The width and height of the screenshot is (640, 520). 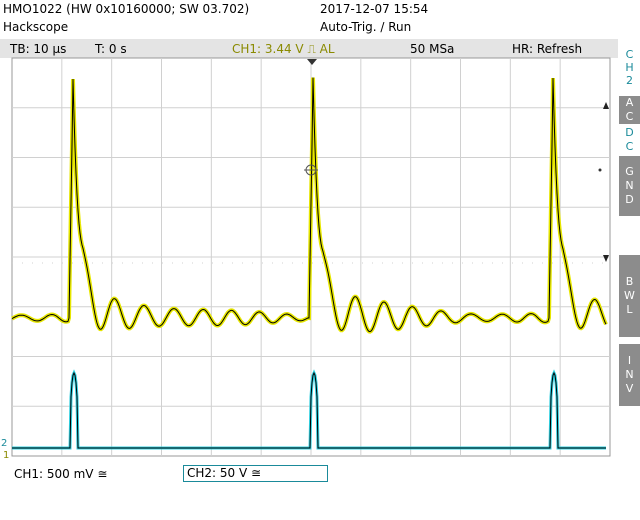 What do you see at coordinates (629, 375) in the screenshot?
I see `invert: INV` at bounding box center [629, 375].